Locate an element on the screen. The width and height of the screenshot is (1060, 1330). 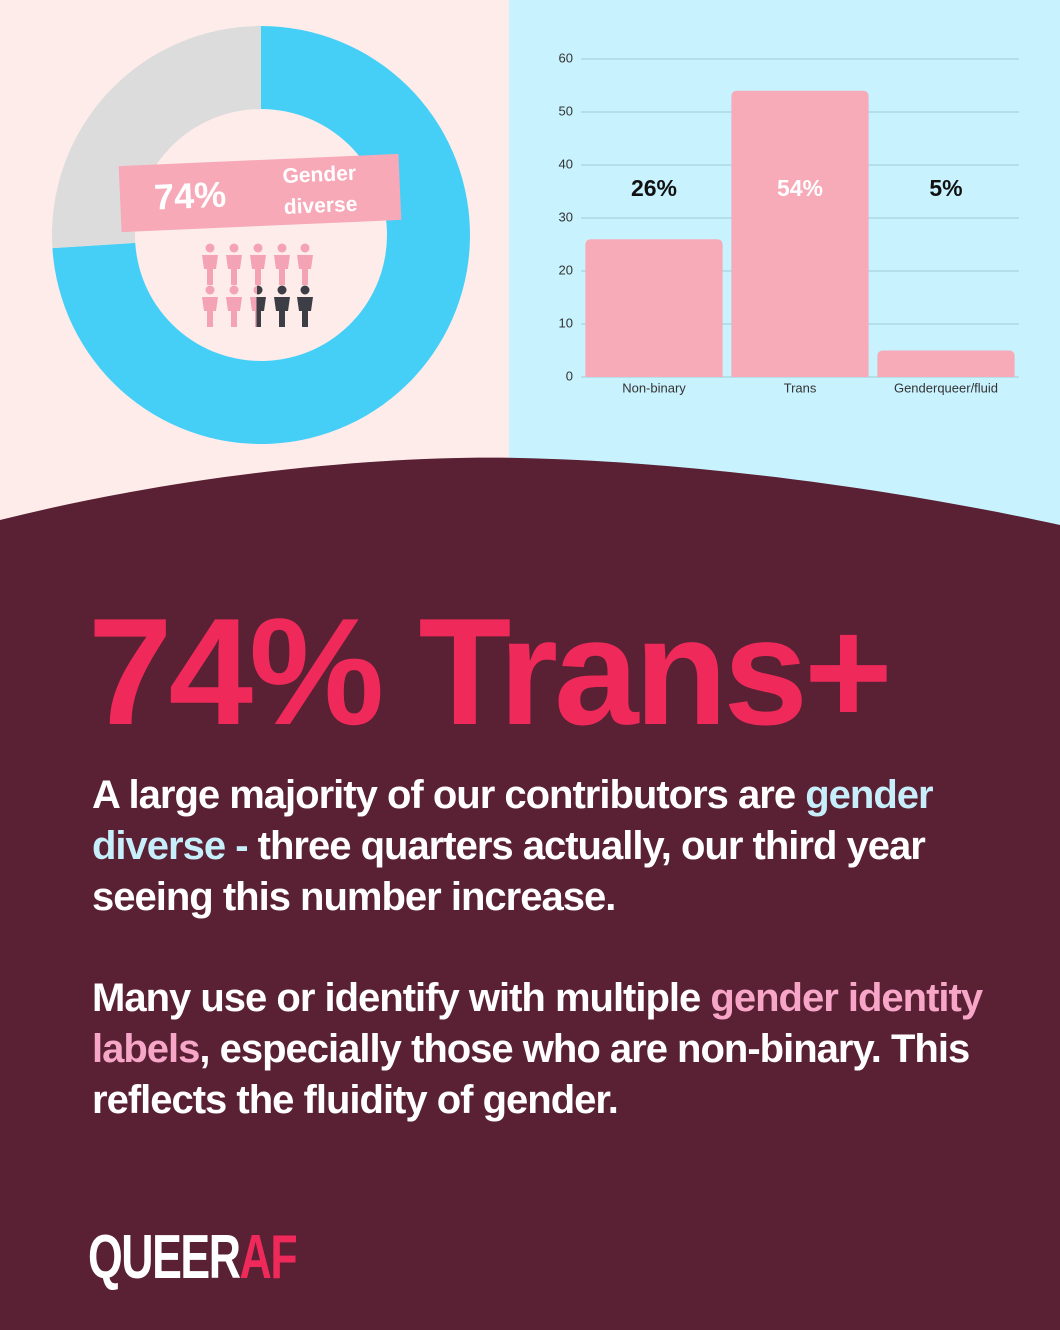
x-tick-label: Genderqueer/fluid is located at coordinates (946, 387).